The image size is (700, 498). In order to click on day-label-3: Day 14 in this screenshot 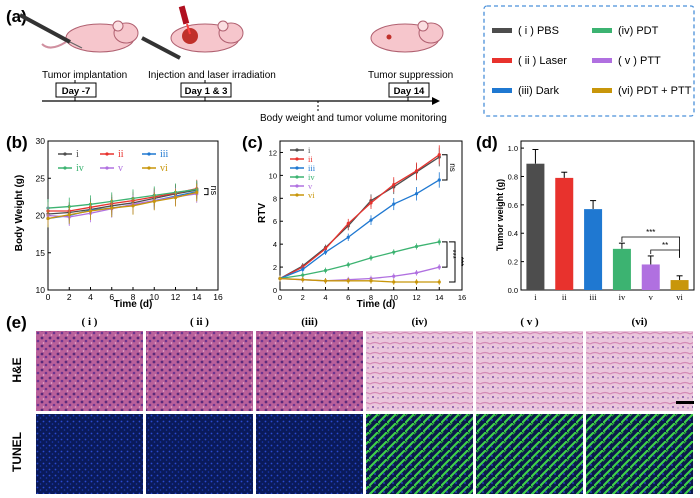, I will do `click(409, 91)`.